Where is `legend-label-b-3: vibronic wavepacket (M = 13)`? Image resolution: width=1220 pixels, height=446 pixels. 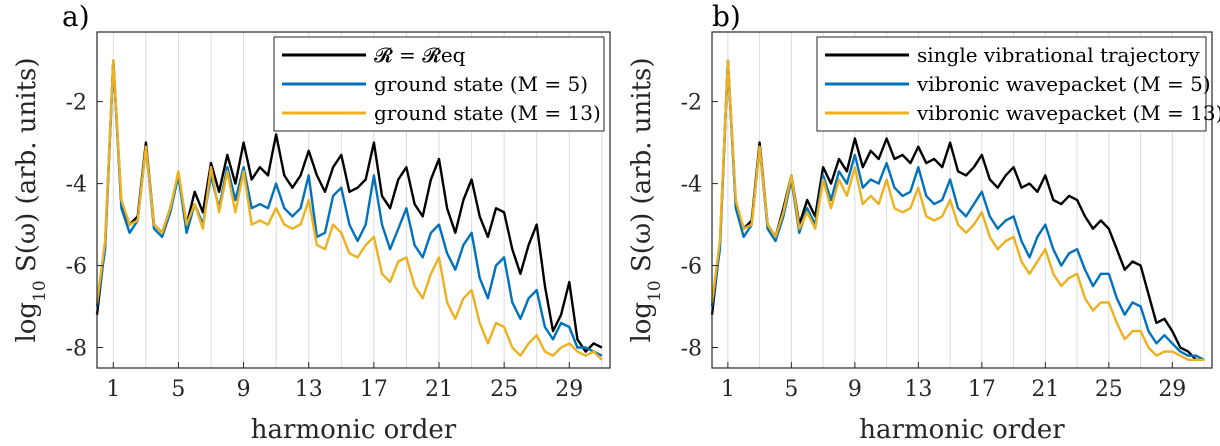
legend-label-b-3: vibronic wavepacket (M = 13) is located at coordinates (1068, 113).